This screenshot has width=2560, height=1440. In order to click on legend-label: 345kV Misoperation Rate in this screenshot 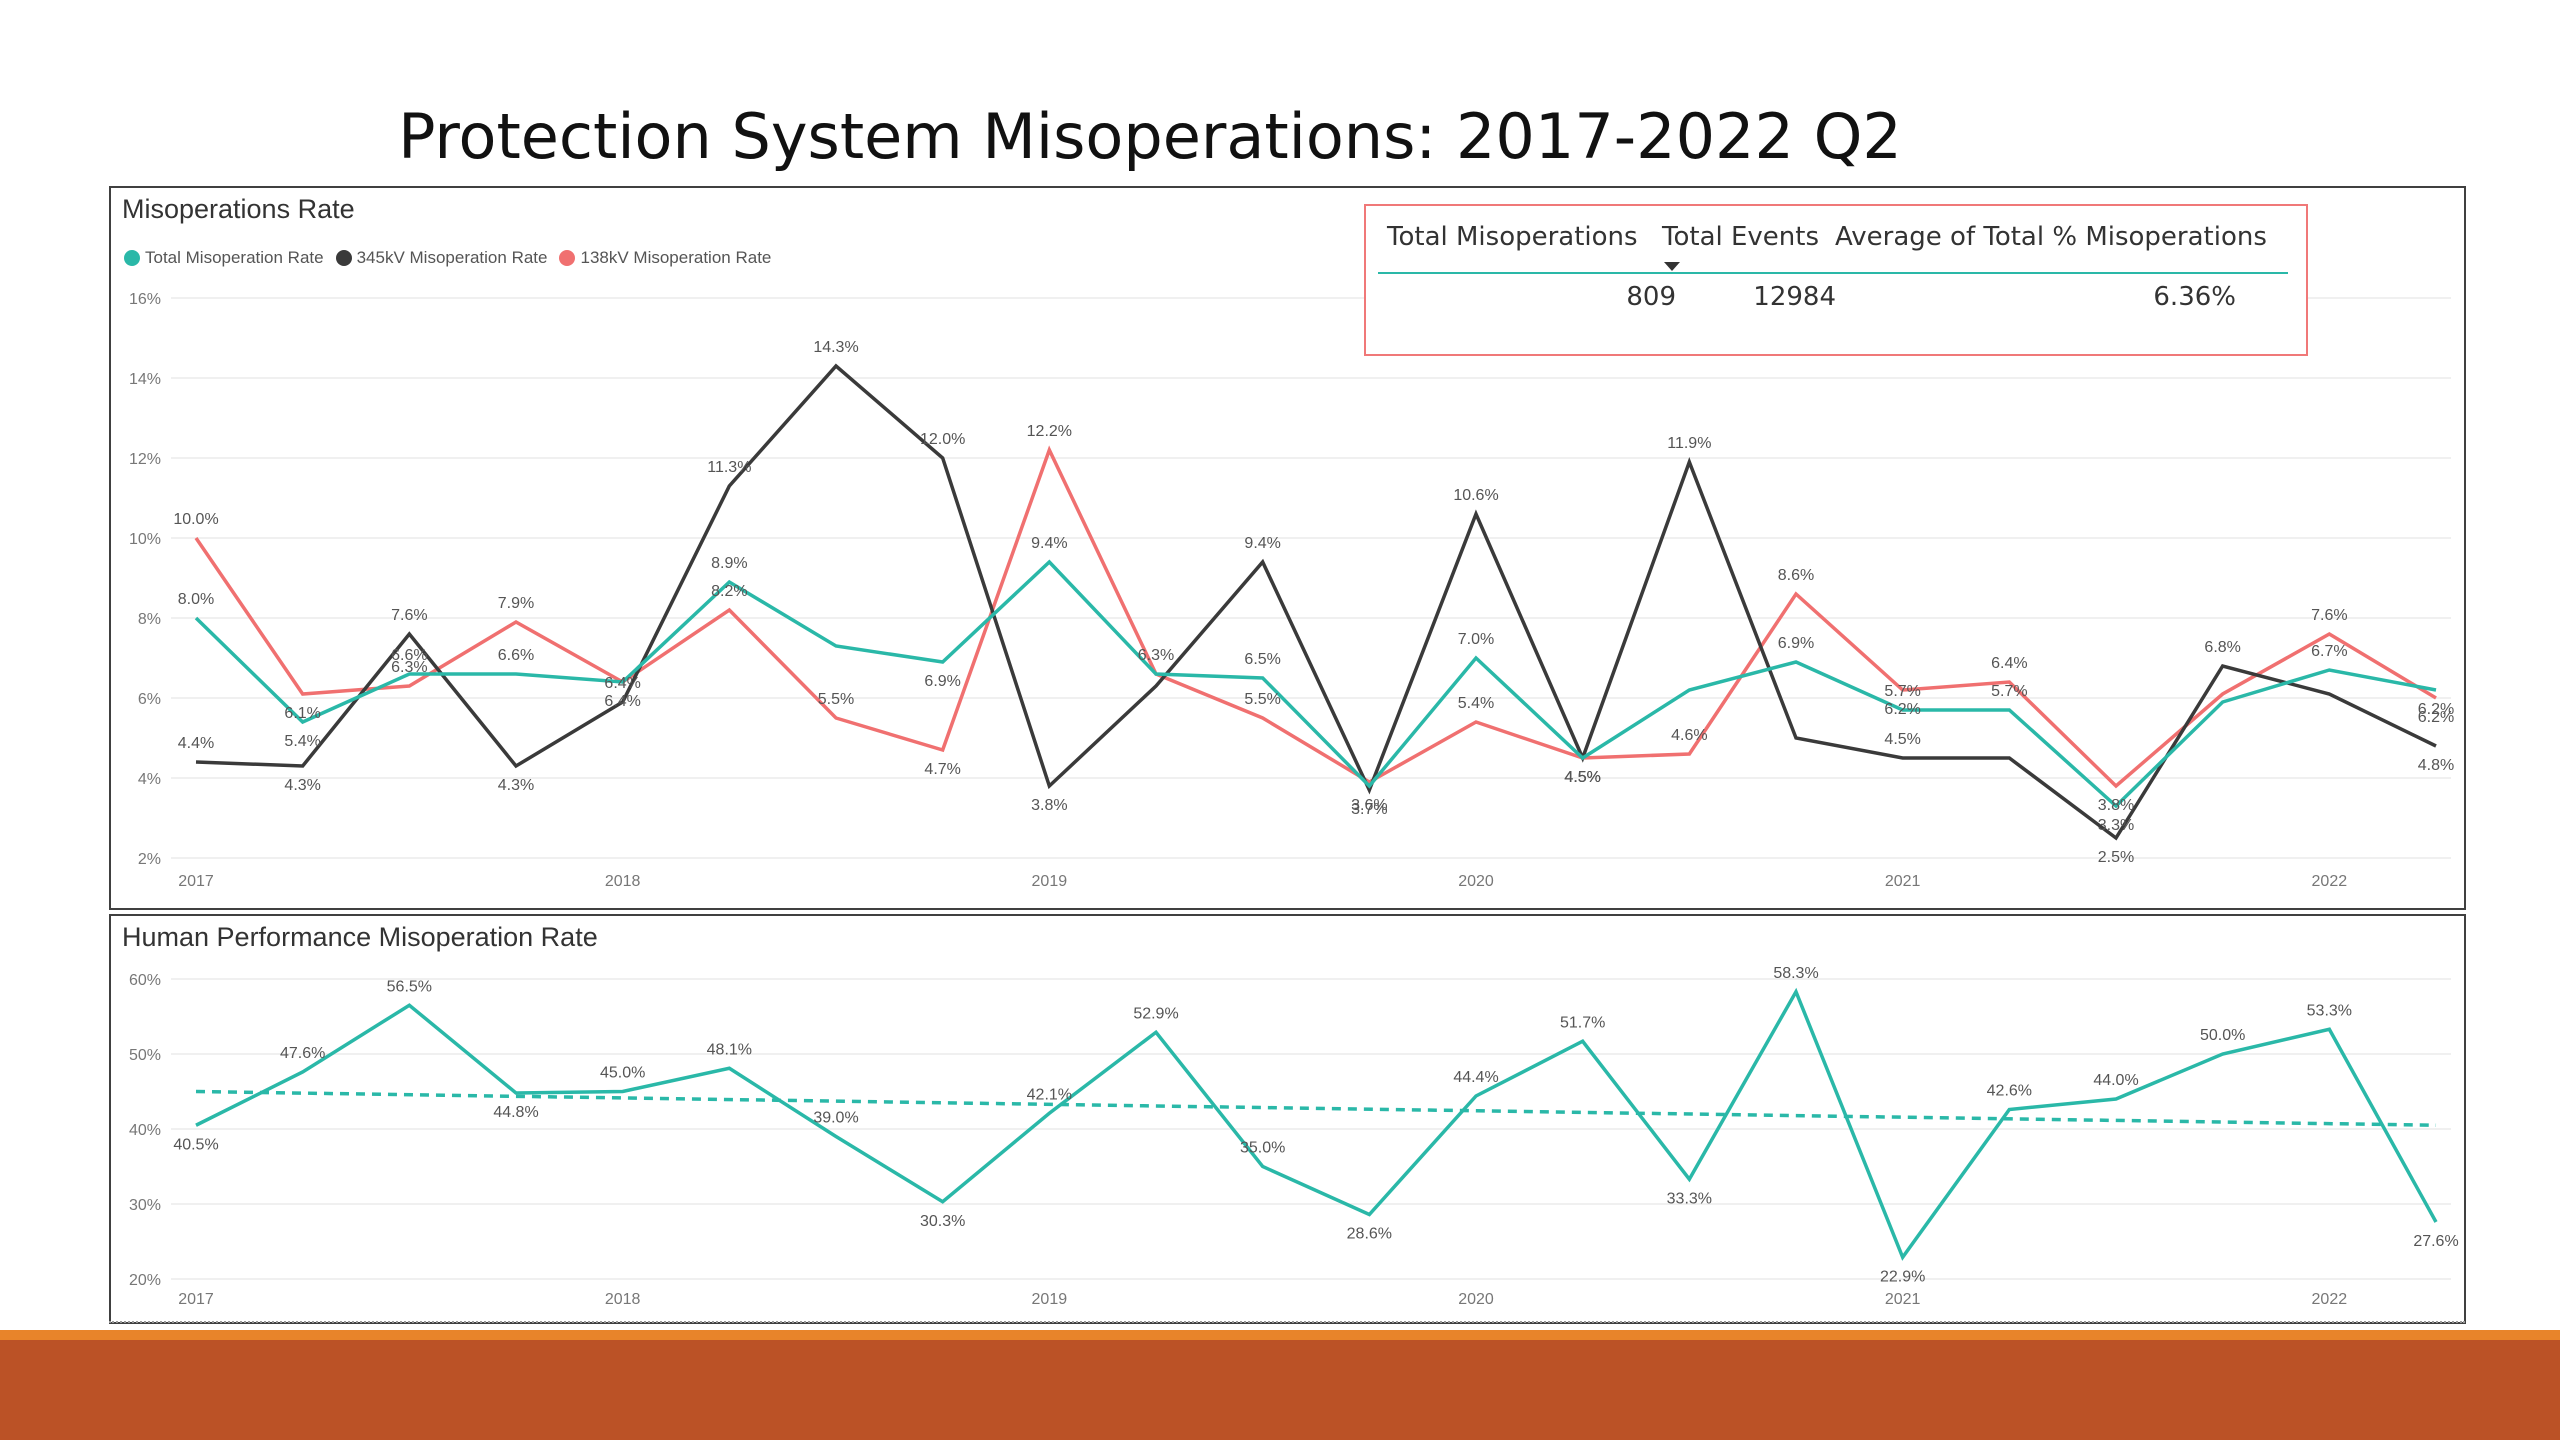, I will do `click(452, 257)`.